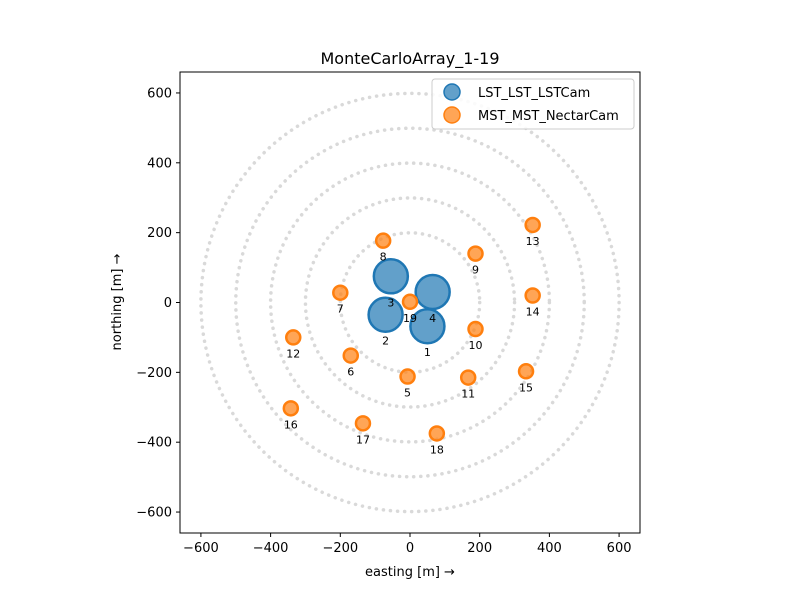  I want to click on x-tick-label: −200, so click(340, 548).